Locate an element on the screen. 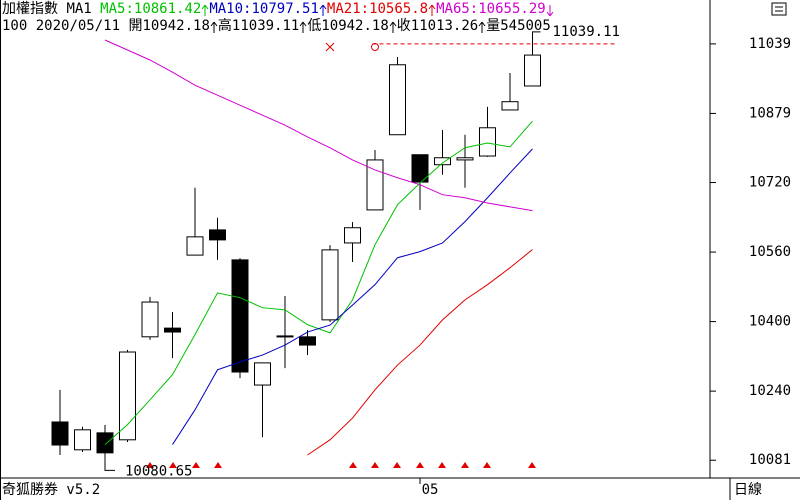 Image resolution: width=800 pixels, height=500 pixels. title: 加權指數 is located at coordinates (30, 9).